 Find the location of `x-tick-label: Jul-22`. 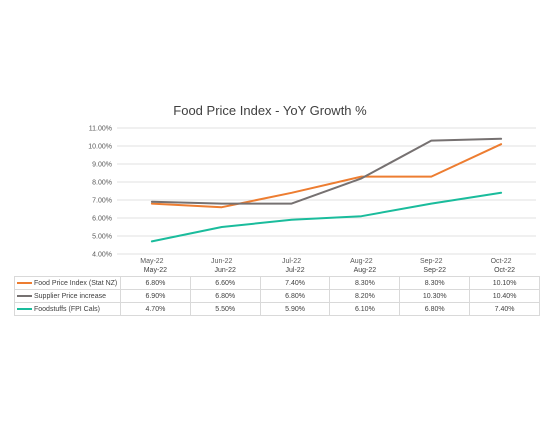

x-tick-label: Jul-22 is located at coordinates (291, 261).